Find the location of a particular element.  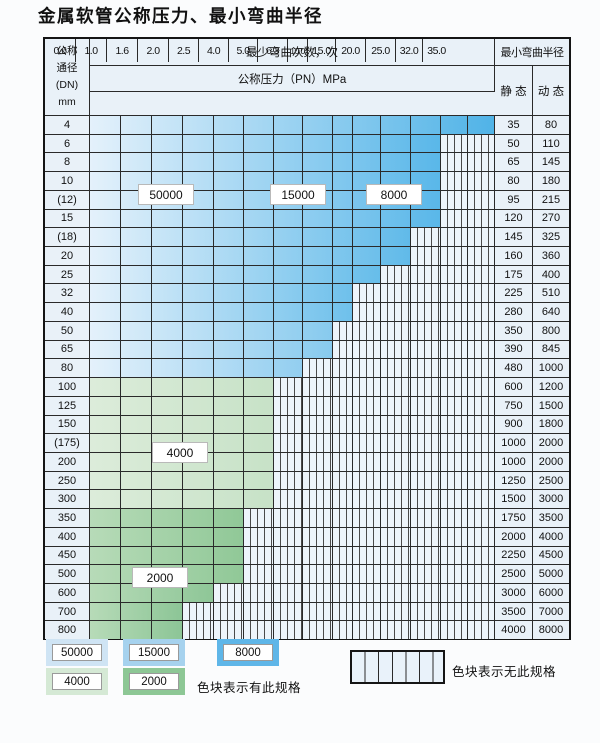

dn-cell: 800 is located at coordinates (67, 630).